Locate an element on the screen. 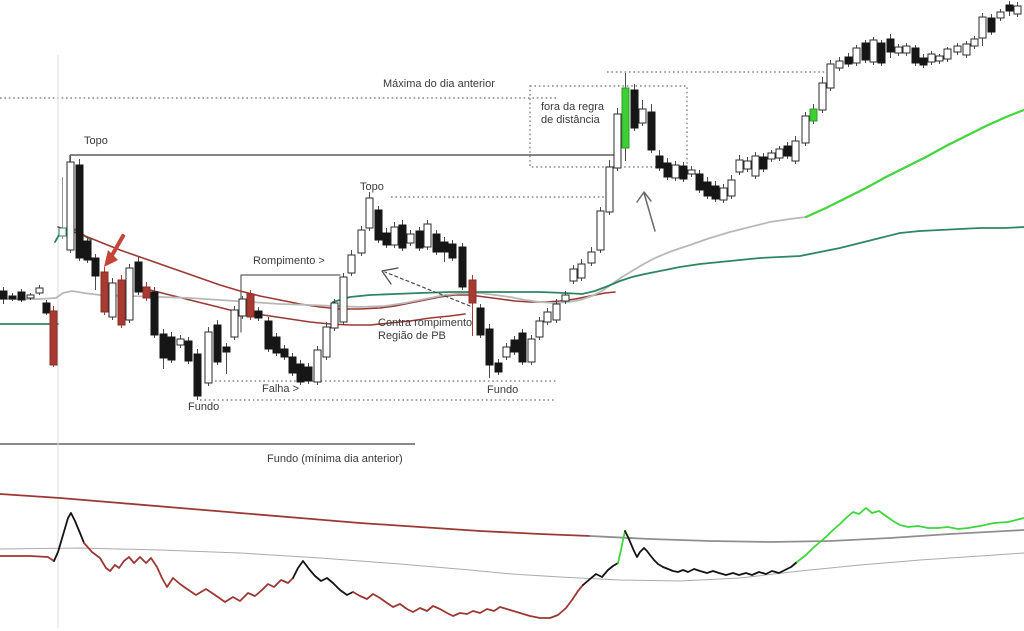  label-breakout: Rompimento > is located at coordinates (289, 261).